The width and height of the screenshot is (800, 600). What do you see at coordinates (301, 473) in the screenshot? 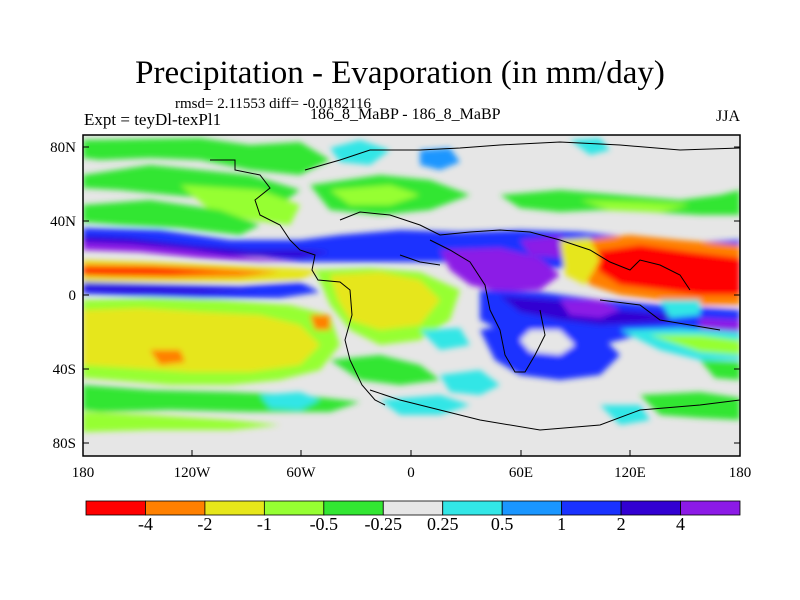
I see `lon-label: 60W` at bounding box center [301, 473].